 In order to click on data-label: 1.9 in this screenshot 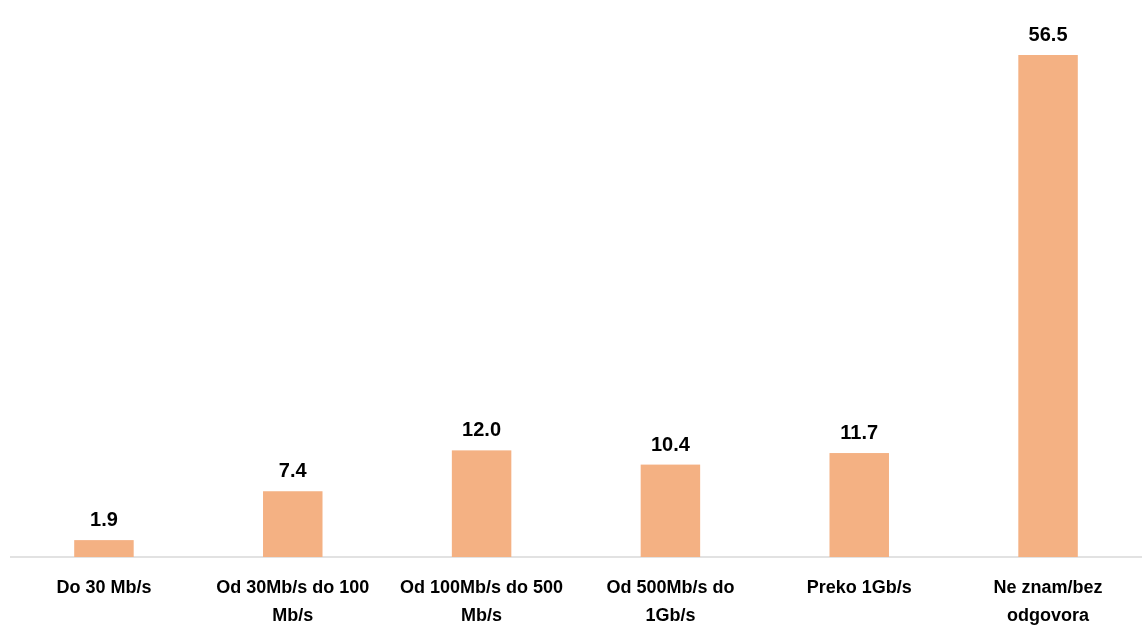, I will do `click(104, 519)`.